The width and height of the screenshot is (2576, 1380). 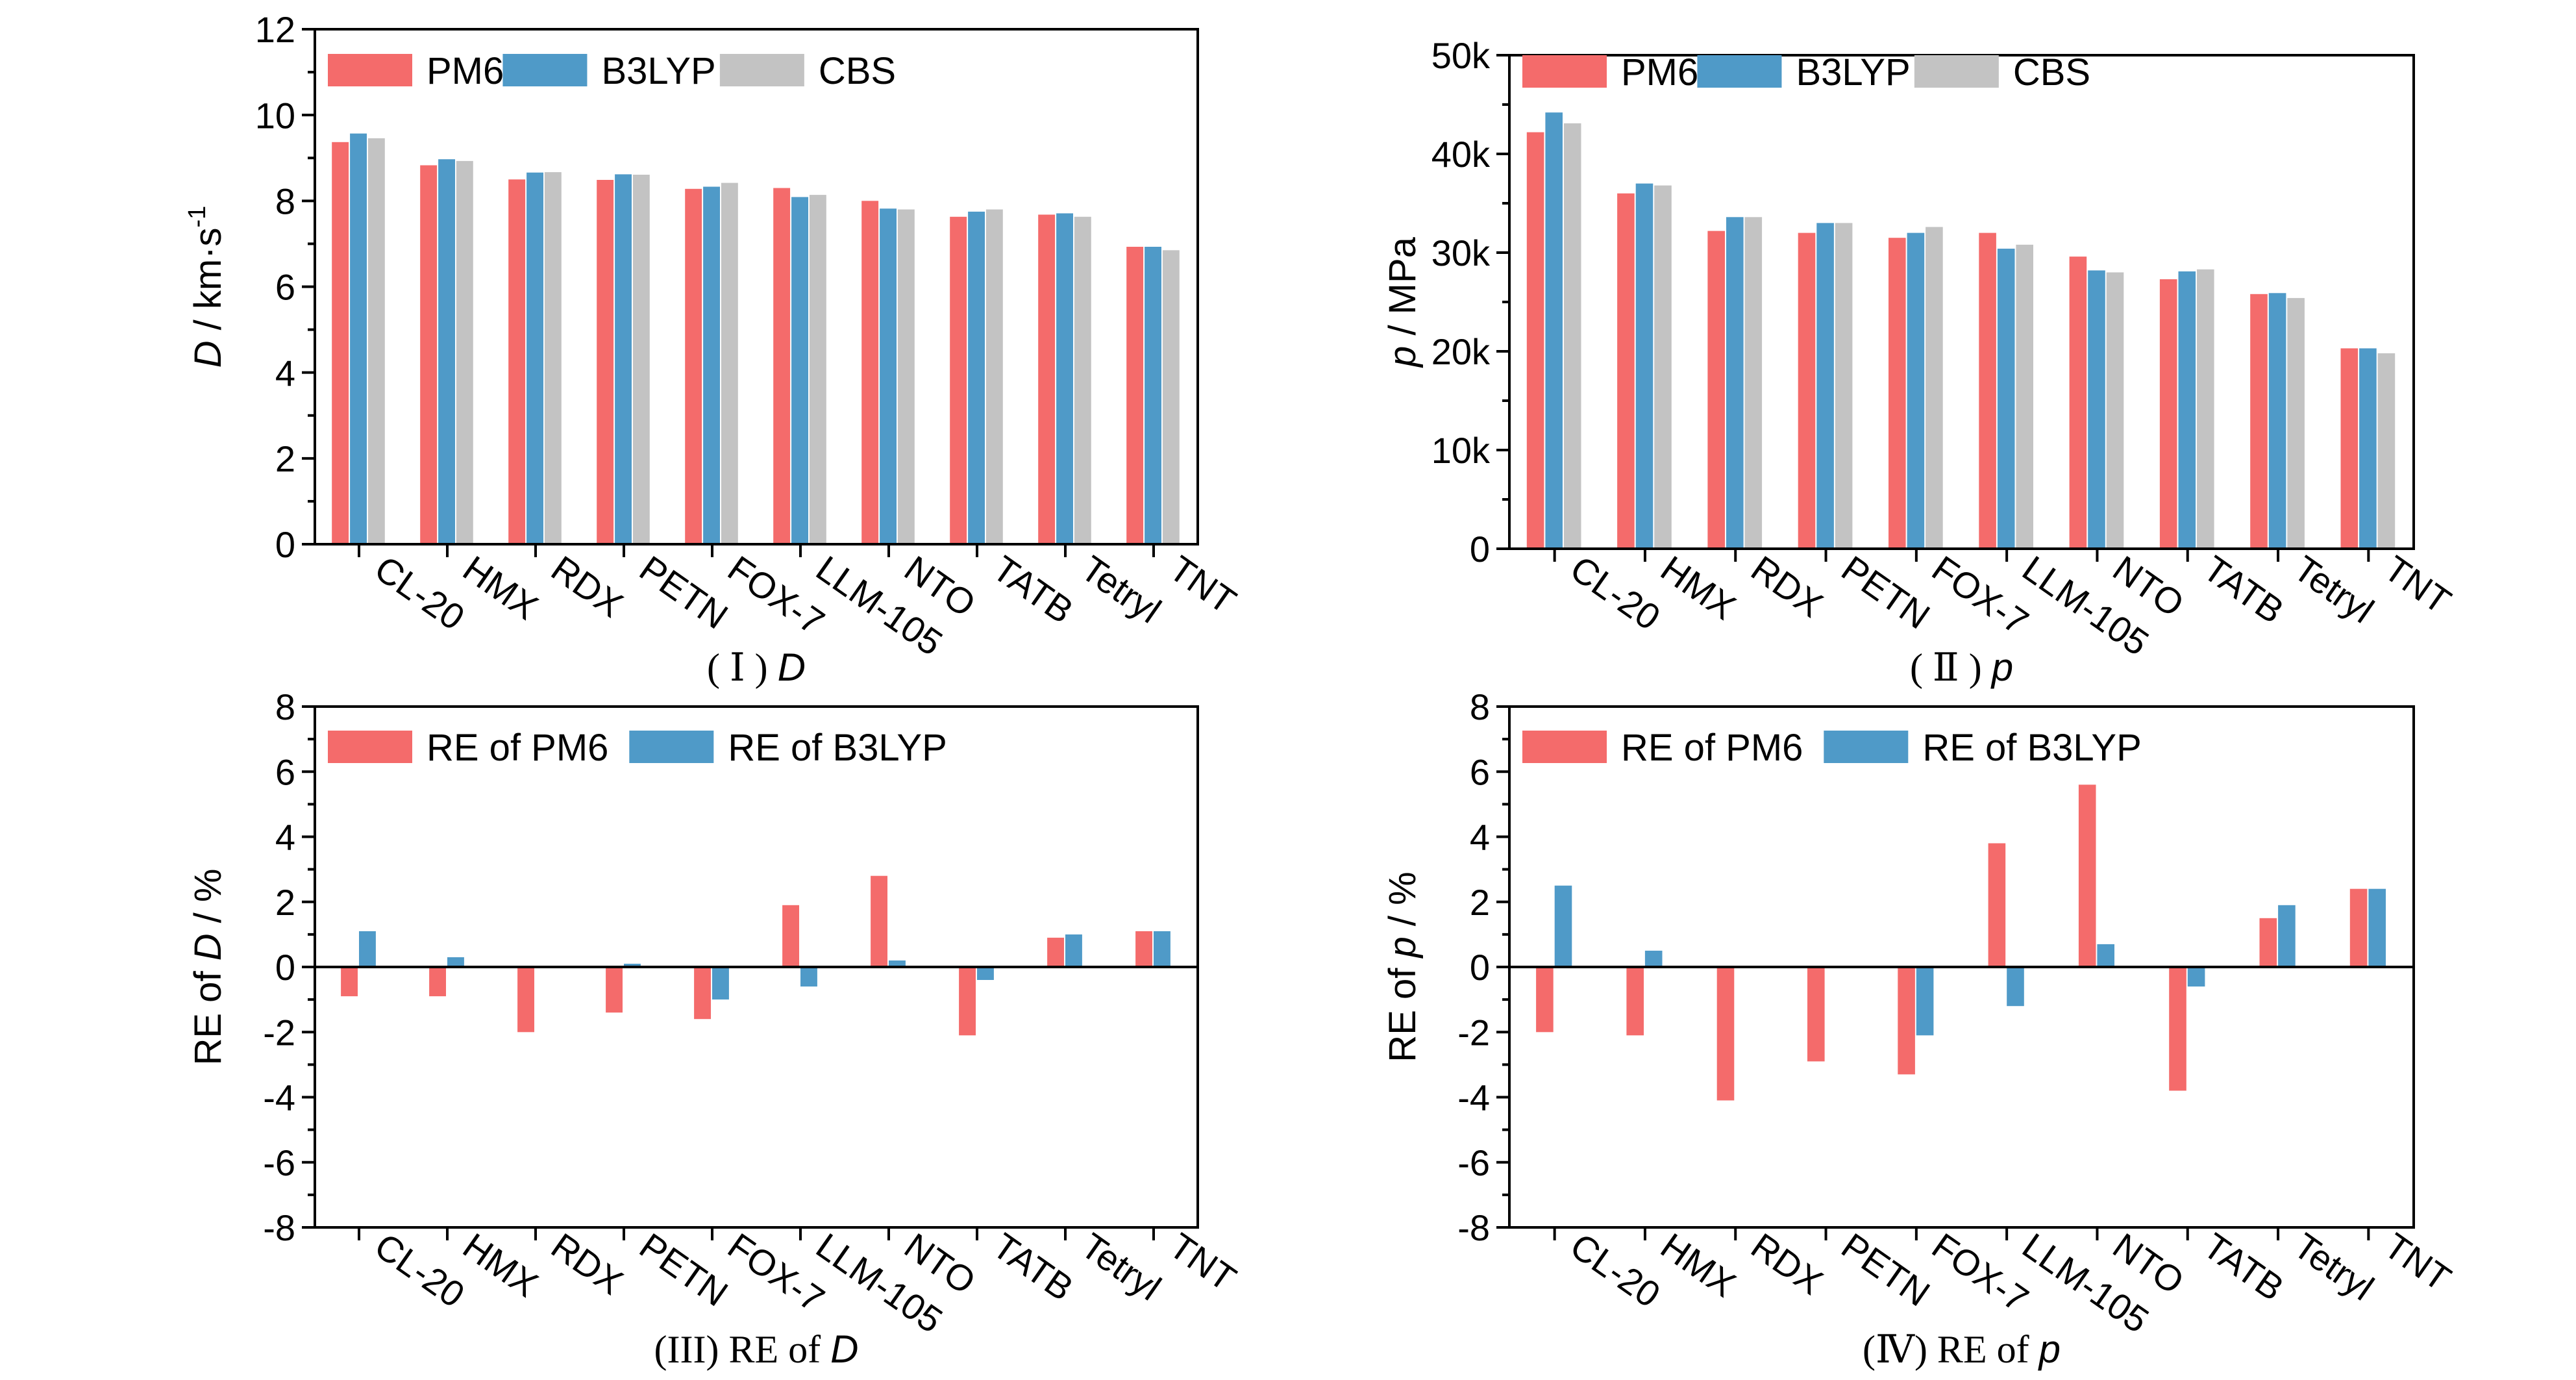 What do you see at coordinates (279, 1162) in the screenshot?
I see `y-tick-label: -6` at bounding box center [279, 1162].